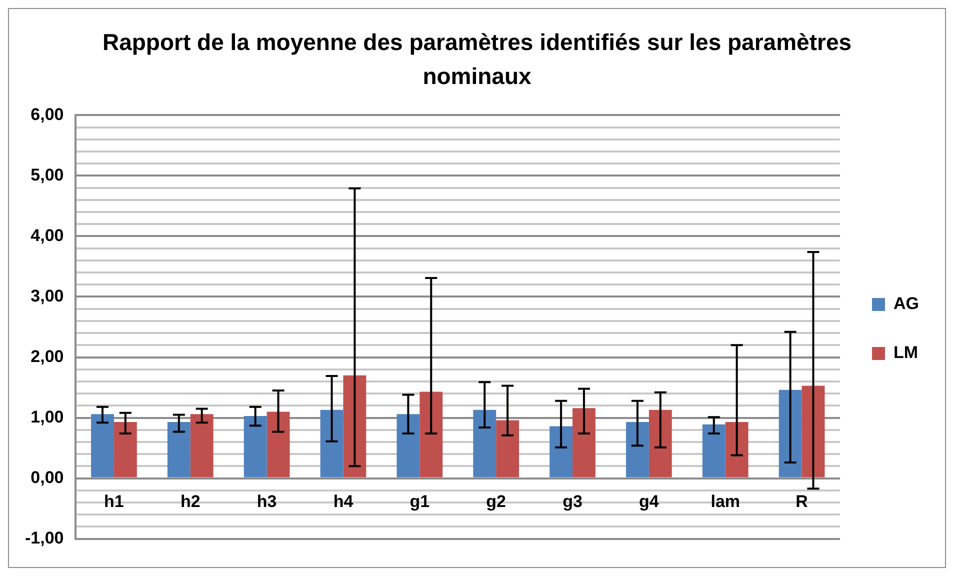 This screenshot has width=954, height=576. What do you see at coordinates (477, 59) in the screenshot?
I see `chart-title: Rapport de la moyenne des paramètres identifiés sur les paramètres nominaux` at bounding box center [477, 59].